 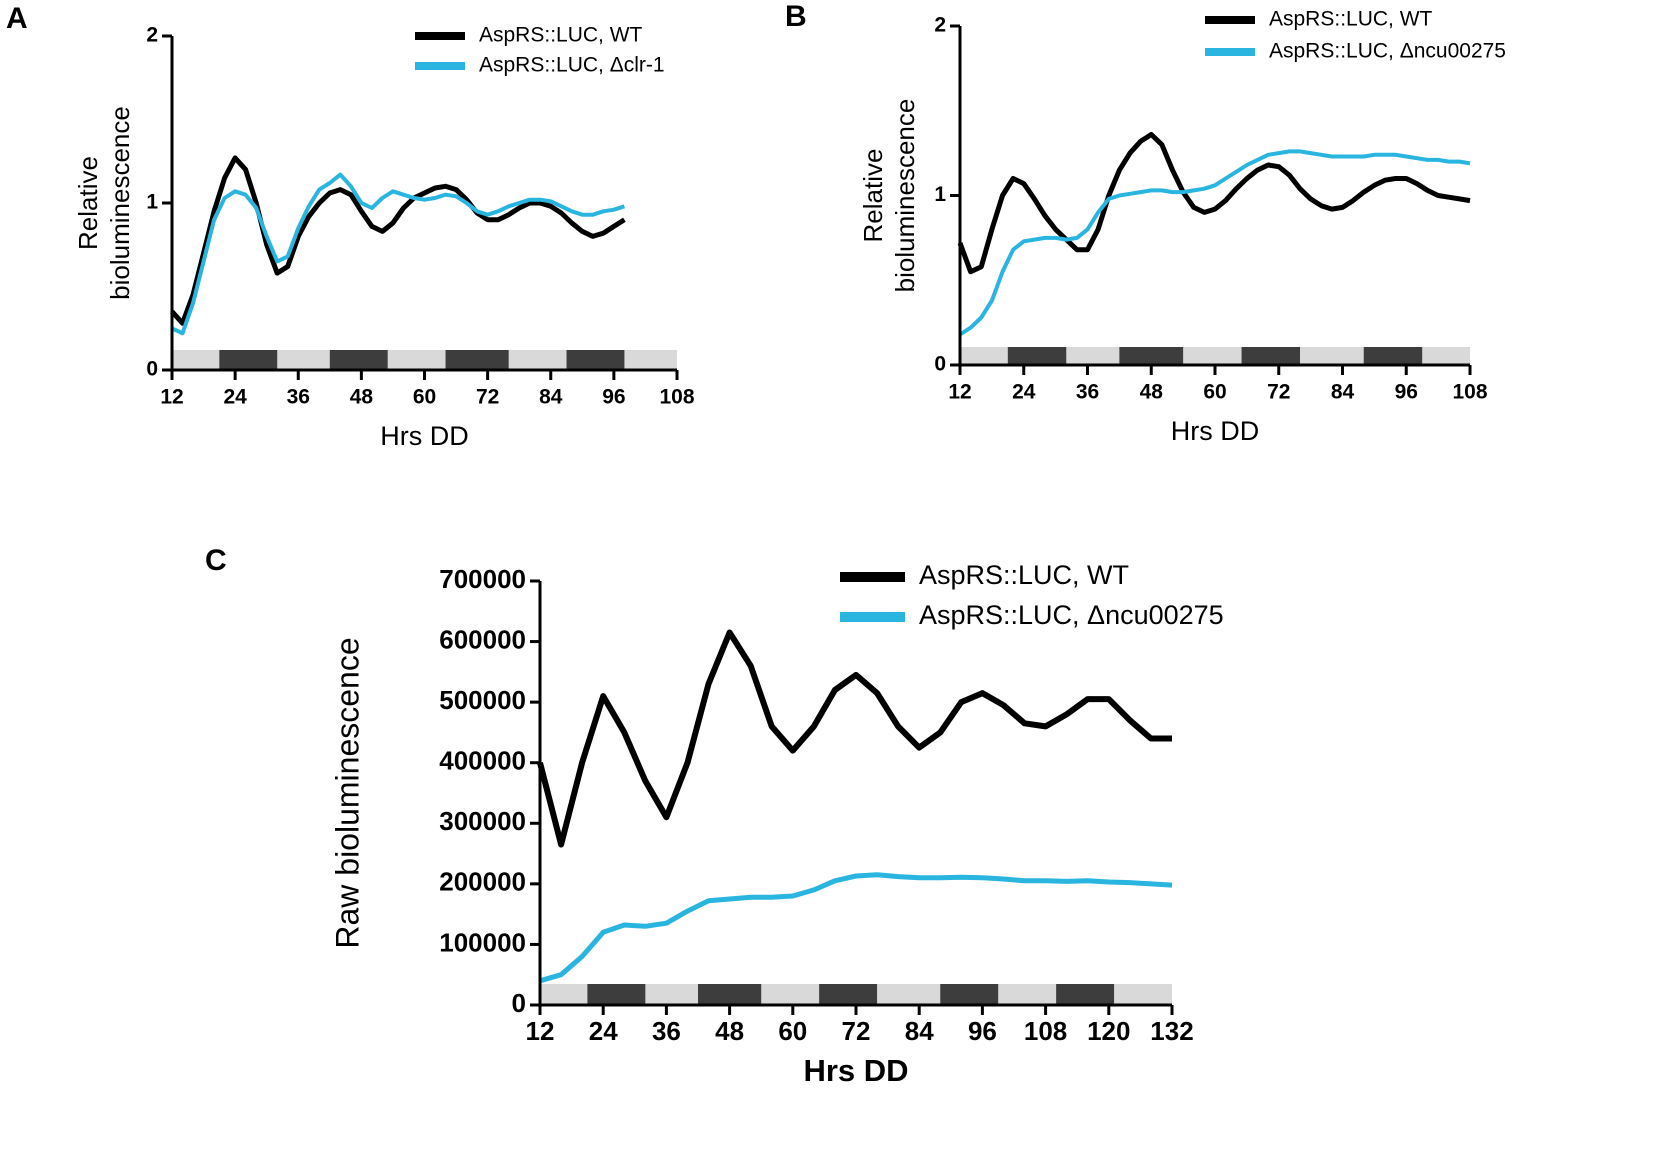 What do you see at coordinates (482, 821) in the screenshot?
I see `y-tick-label: 300000` at bounding box center [482, 821].